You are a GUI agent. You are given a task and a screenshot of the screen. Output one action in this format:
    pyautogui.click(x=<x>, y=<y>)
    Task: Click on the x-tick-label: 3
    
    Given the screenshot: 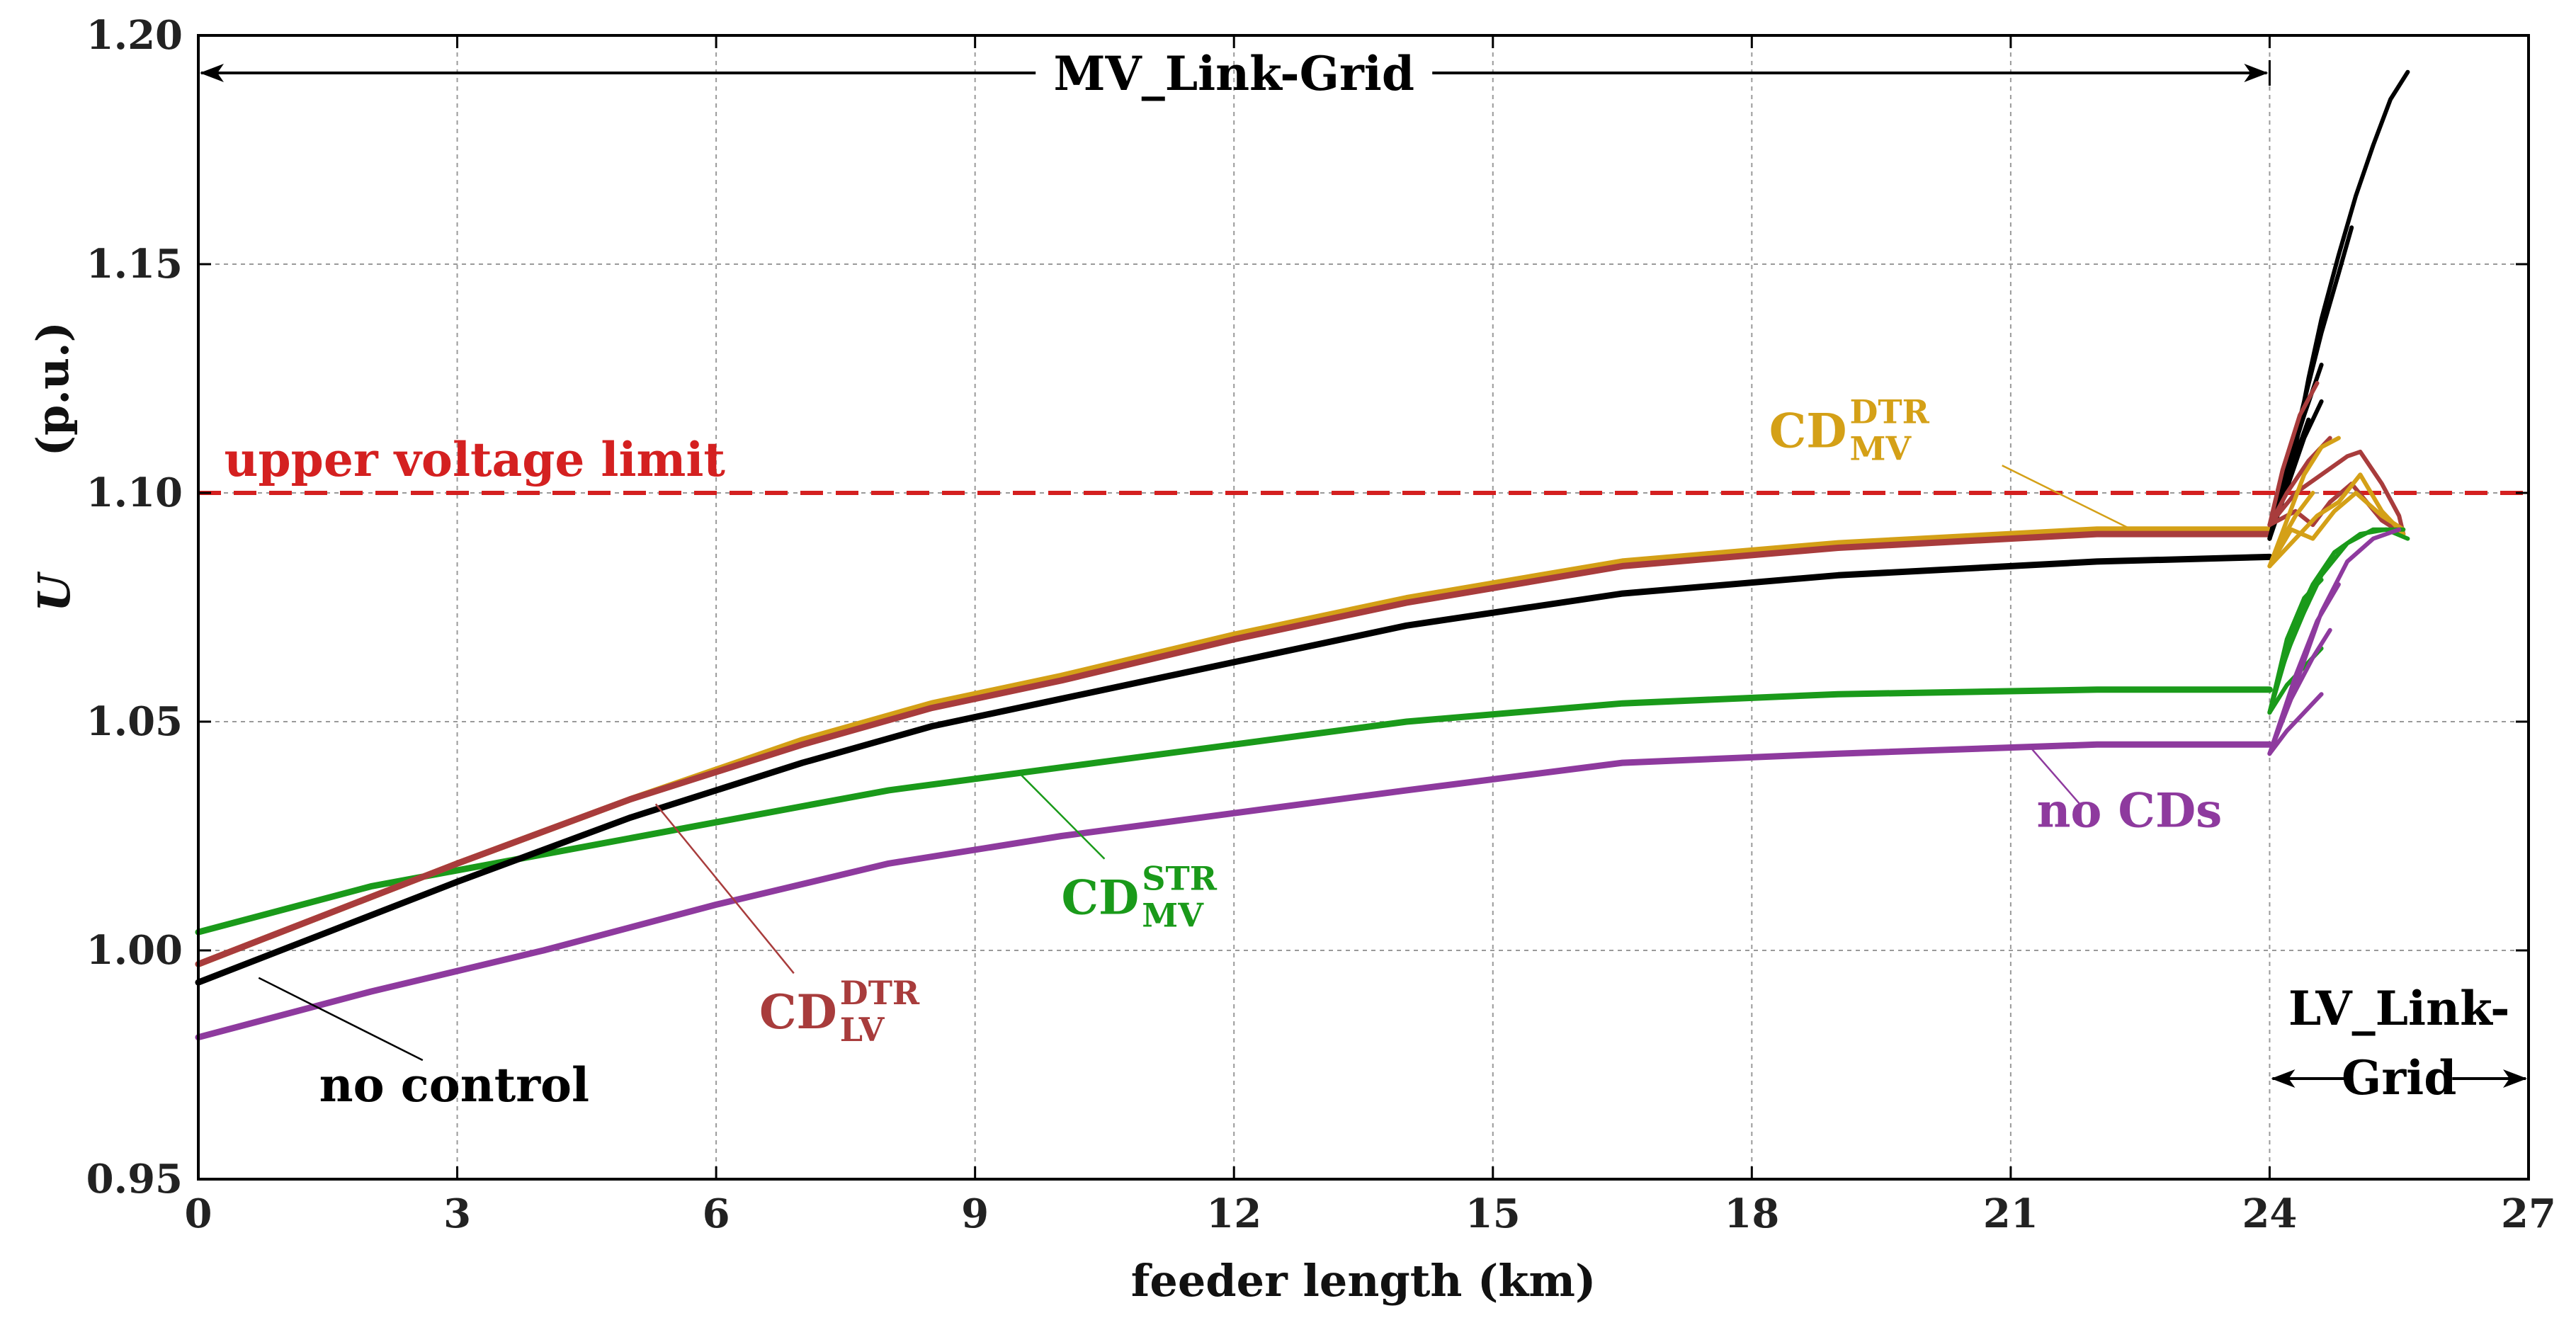 What is the action you would take?
    pyautogui.click(x=457, y=1213)
    